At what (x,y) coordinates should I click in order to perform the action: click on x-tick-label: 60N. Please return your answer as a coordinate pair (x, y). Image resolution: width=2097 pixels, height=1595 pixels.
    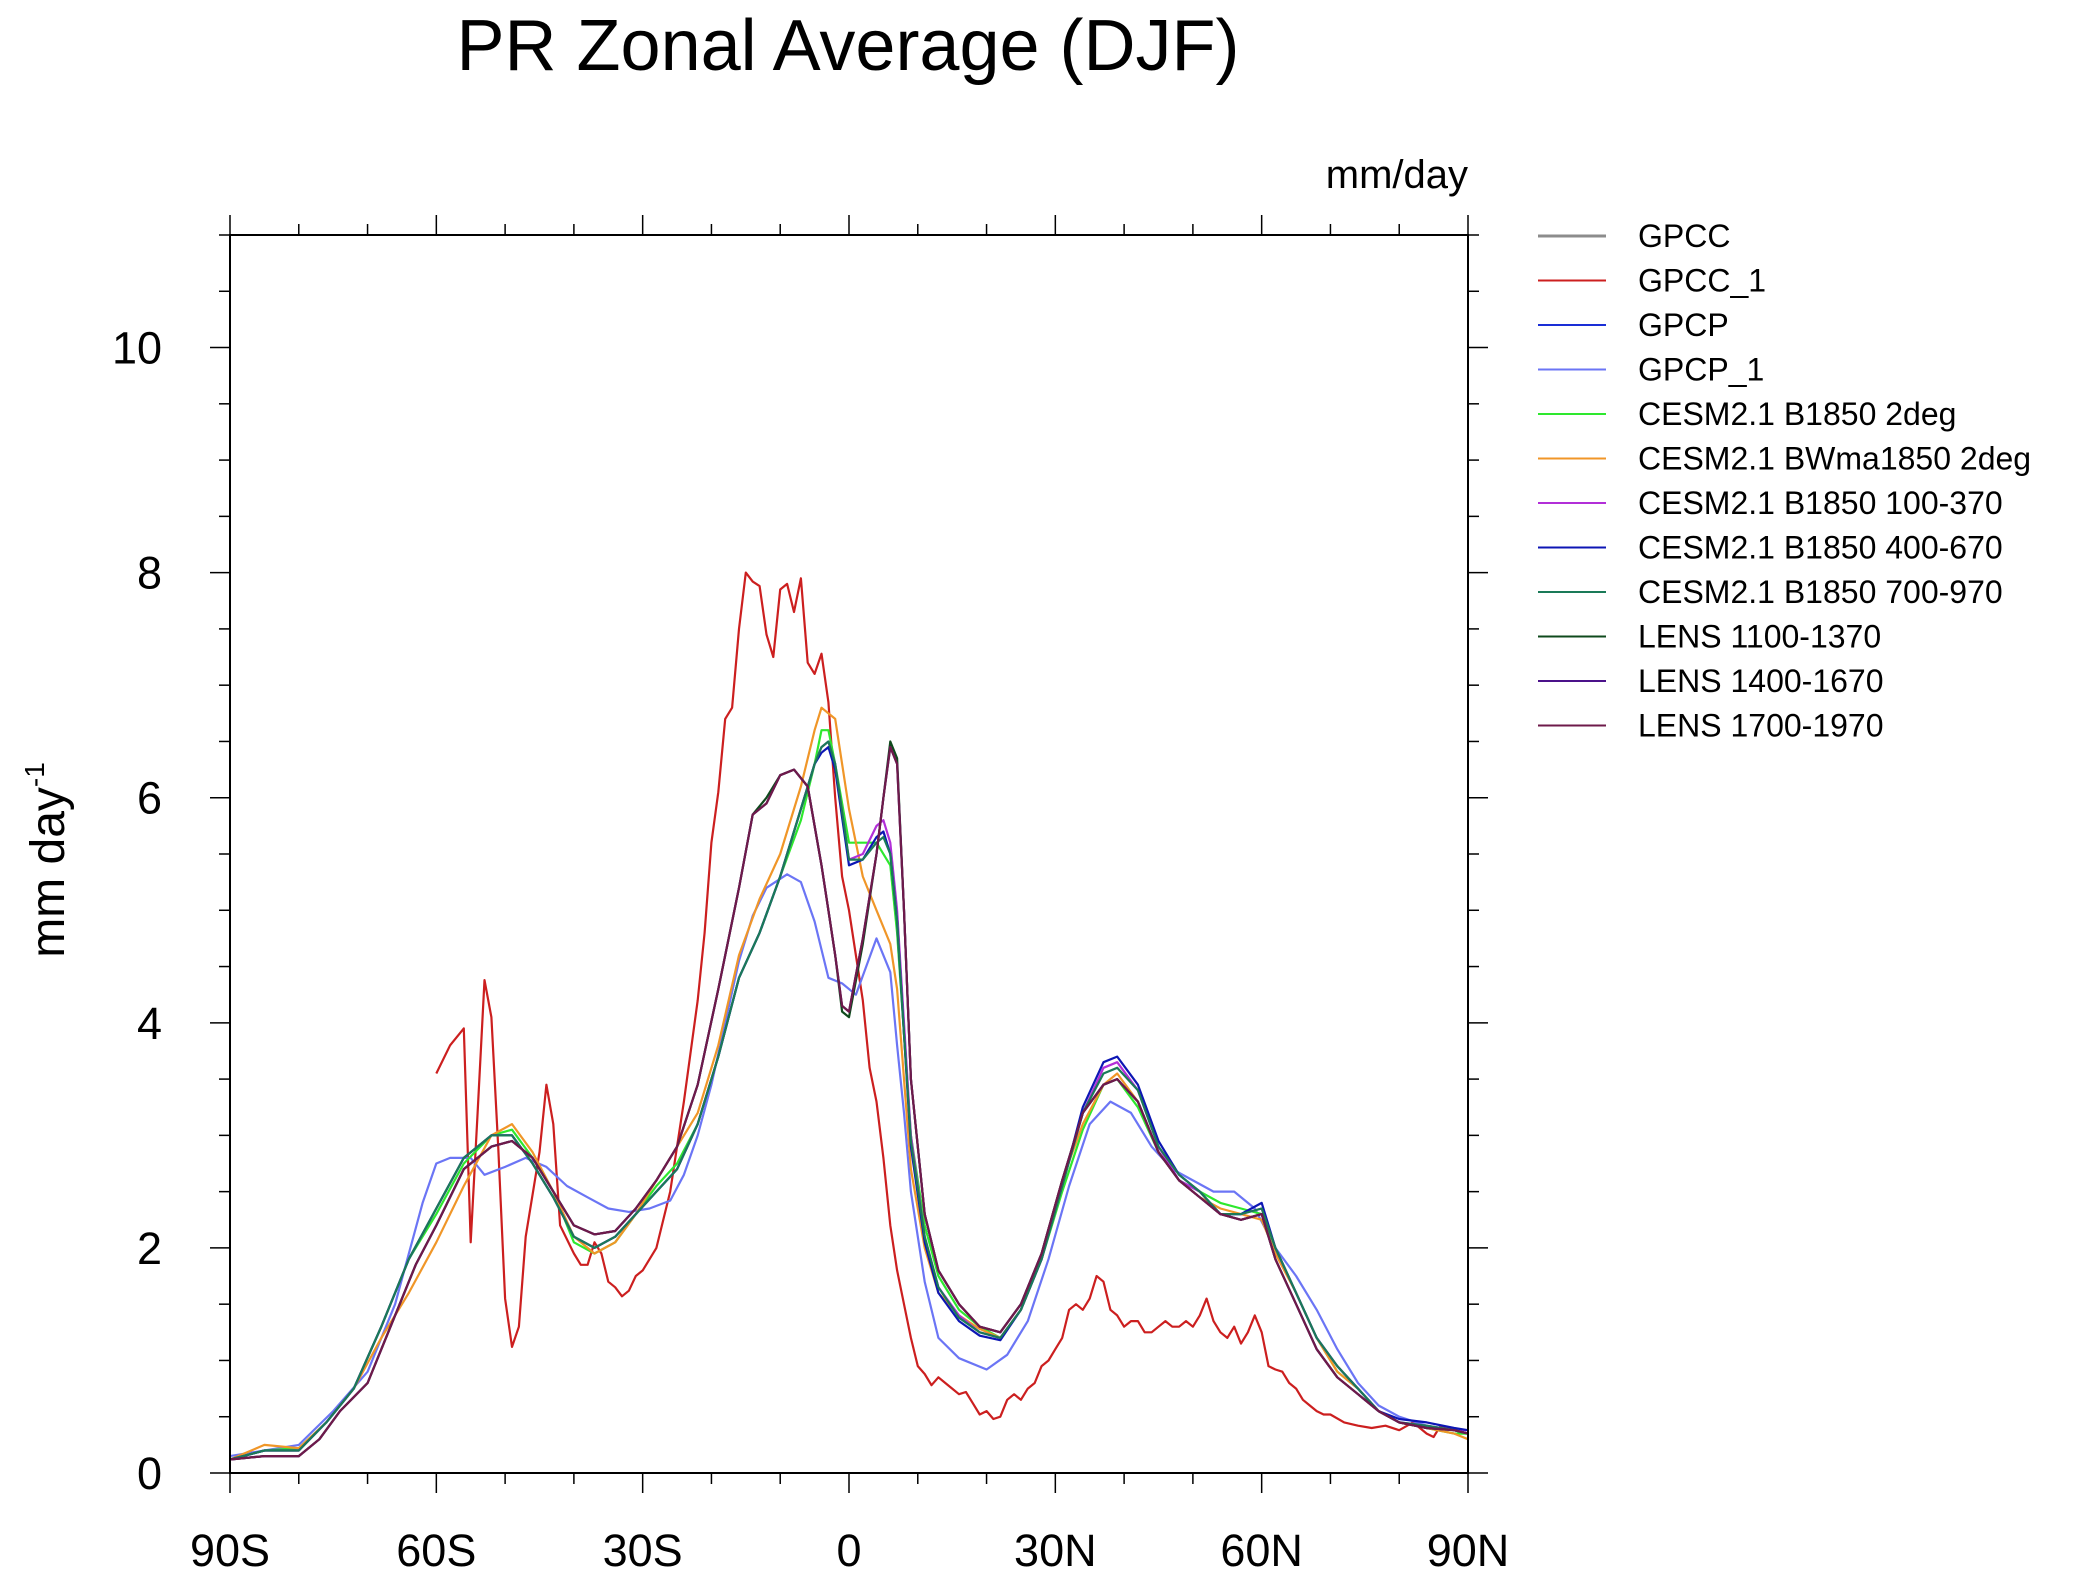
    Looking at the image, I should click on (1261, 1550).